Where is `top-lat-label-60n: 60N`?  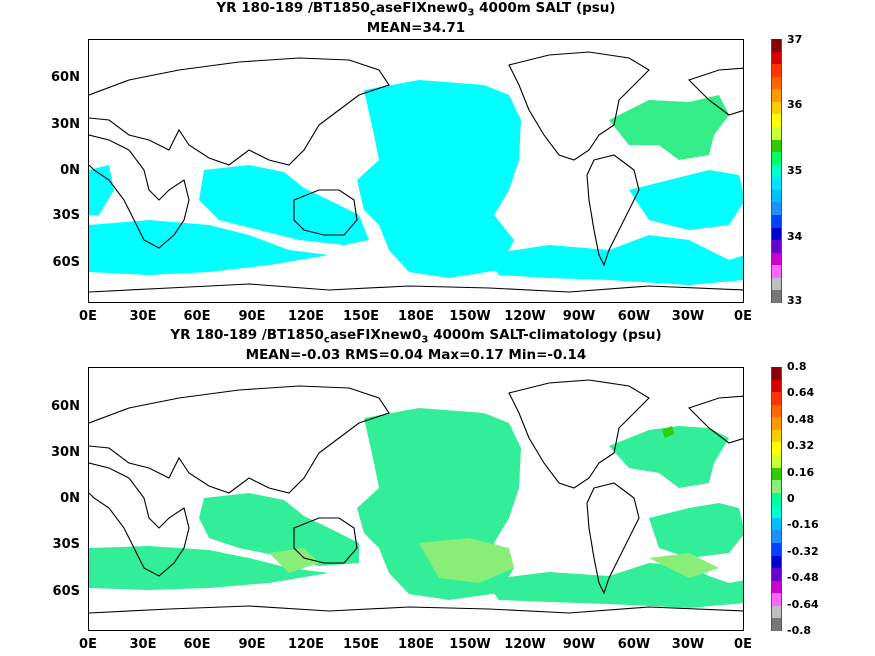 top-lat-label-60n: 60N is located at coordinates (65, 77).